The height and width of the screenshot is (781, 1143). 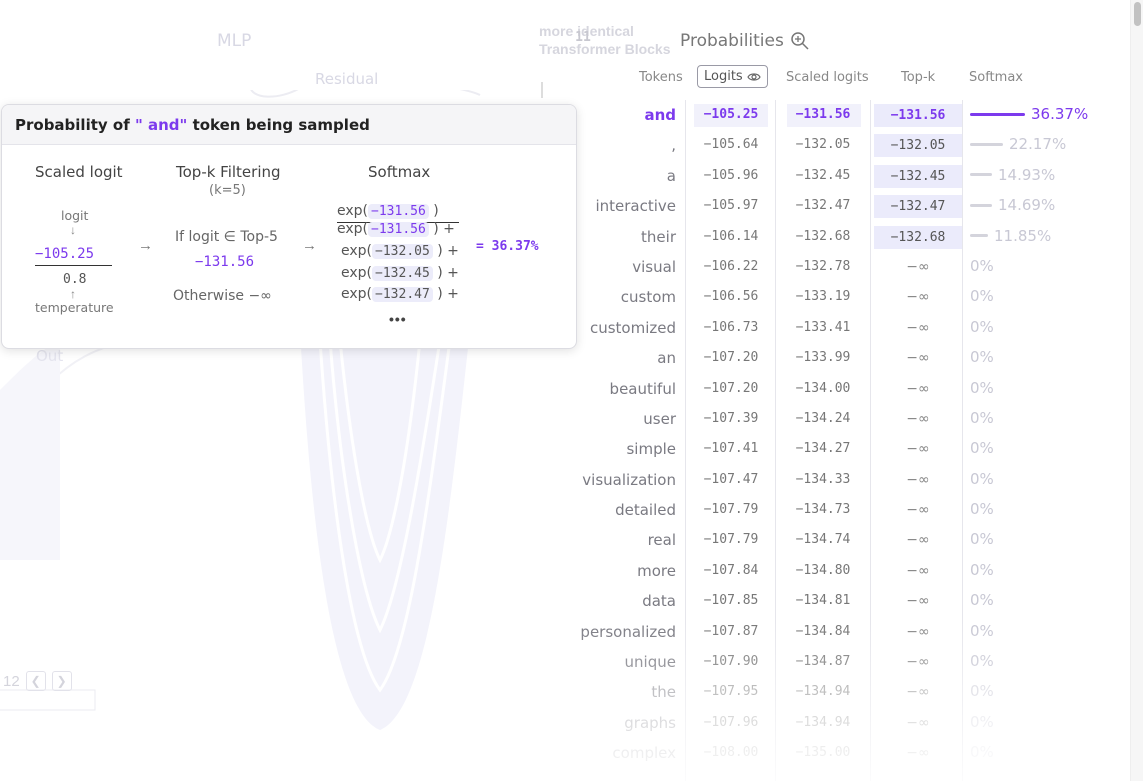 I want to click on token-label: visual, so click(x=654, y=266).